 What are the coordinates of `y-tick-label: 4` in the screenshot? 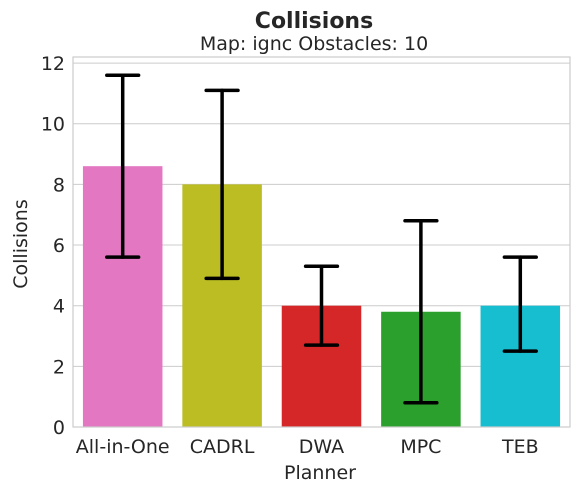 It's located at (59, 307).